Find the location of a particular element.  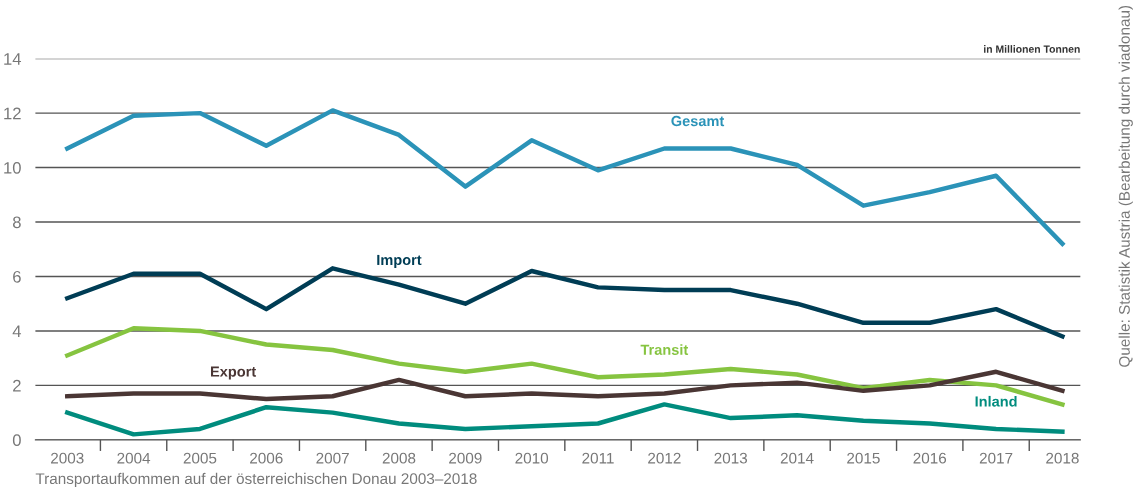

y-tick-label: 10 is located at coordinates (12, 167).